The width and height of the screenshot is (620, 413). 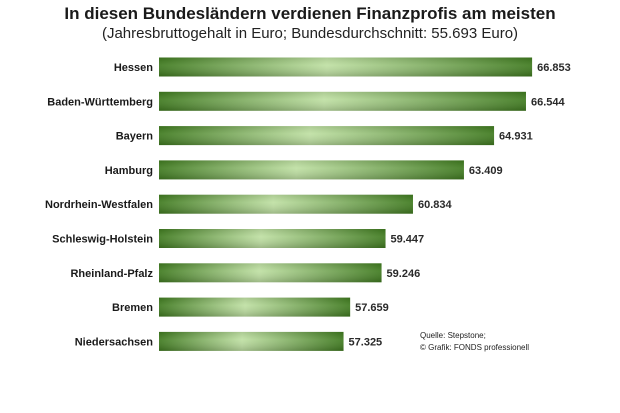 What do you see at coordinates (516, 137) in the screenshot?
I see `value-label: 64.931` at bounding box center [516, 137].